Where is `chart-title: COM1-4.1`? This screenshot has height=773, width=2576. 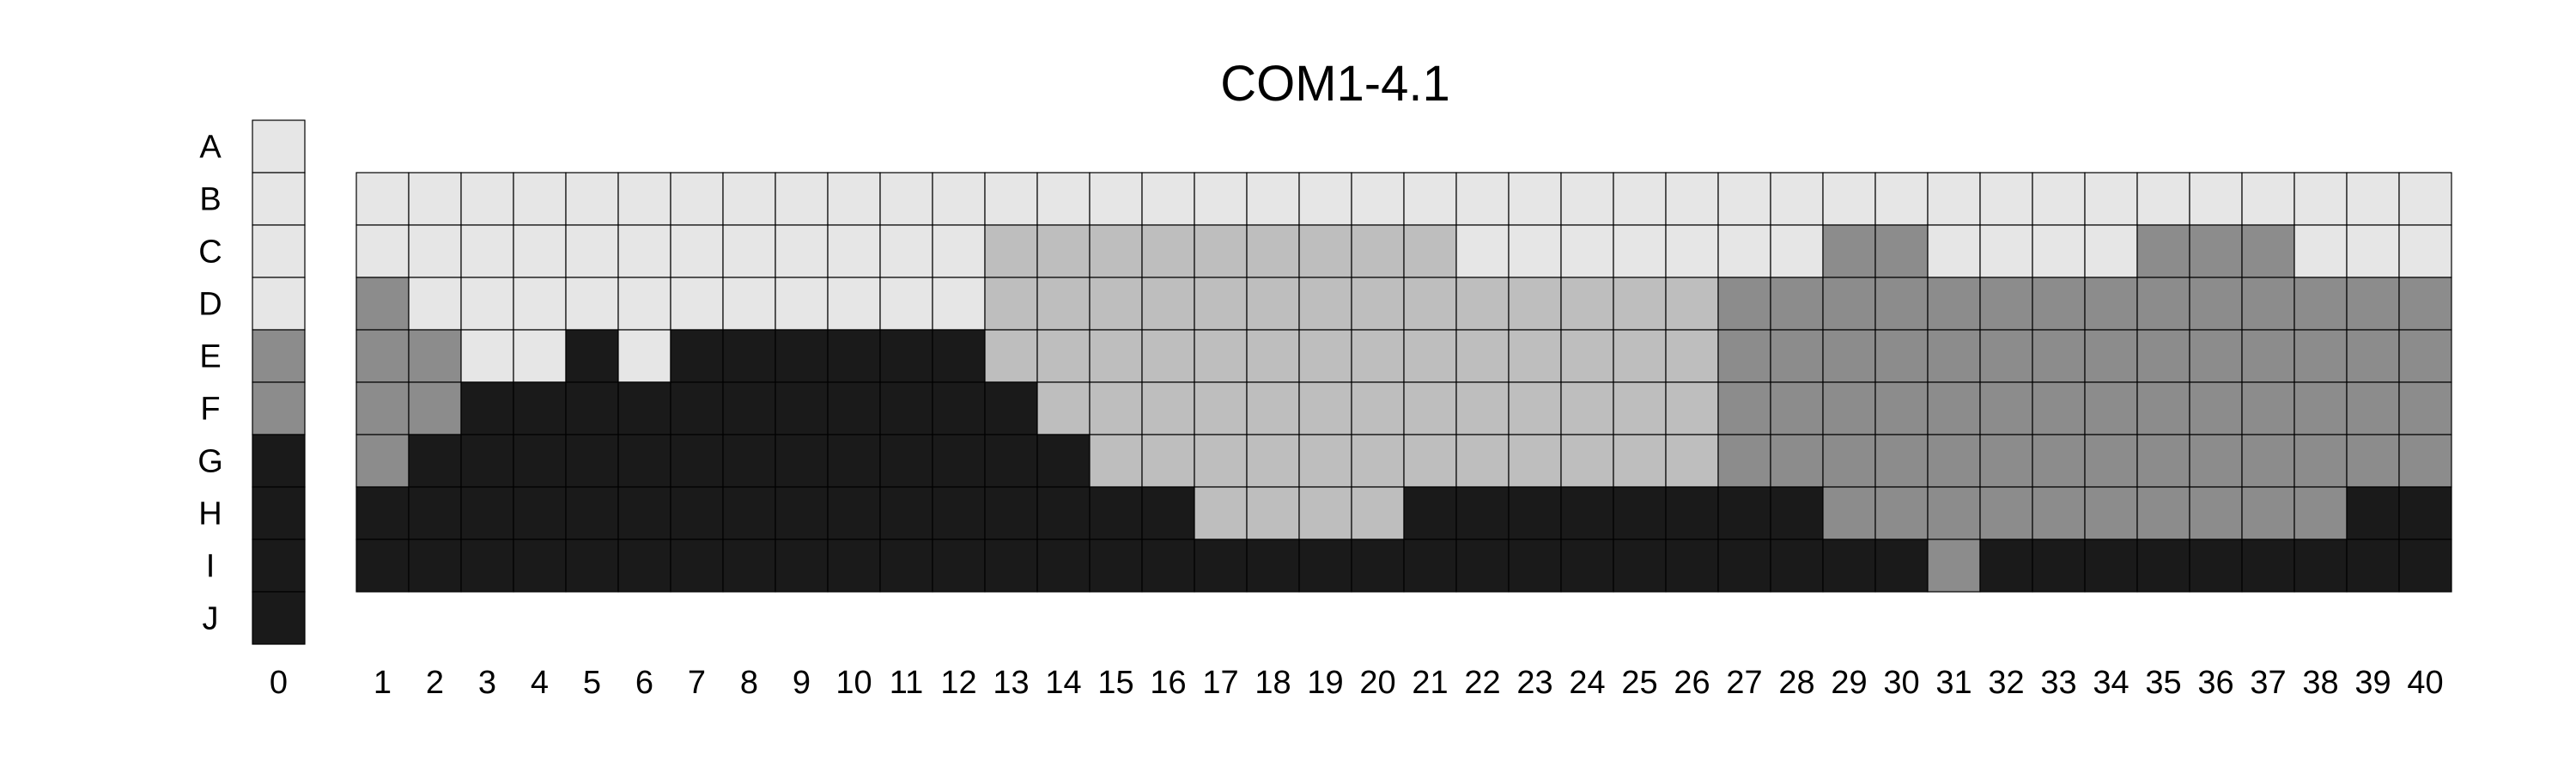
chart-title: COM1-4.1 is located at coordinates (1335, 84).